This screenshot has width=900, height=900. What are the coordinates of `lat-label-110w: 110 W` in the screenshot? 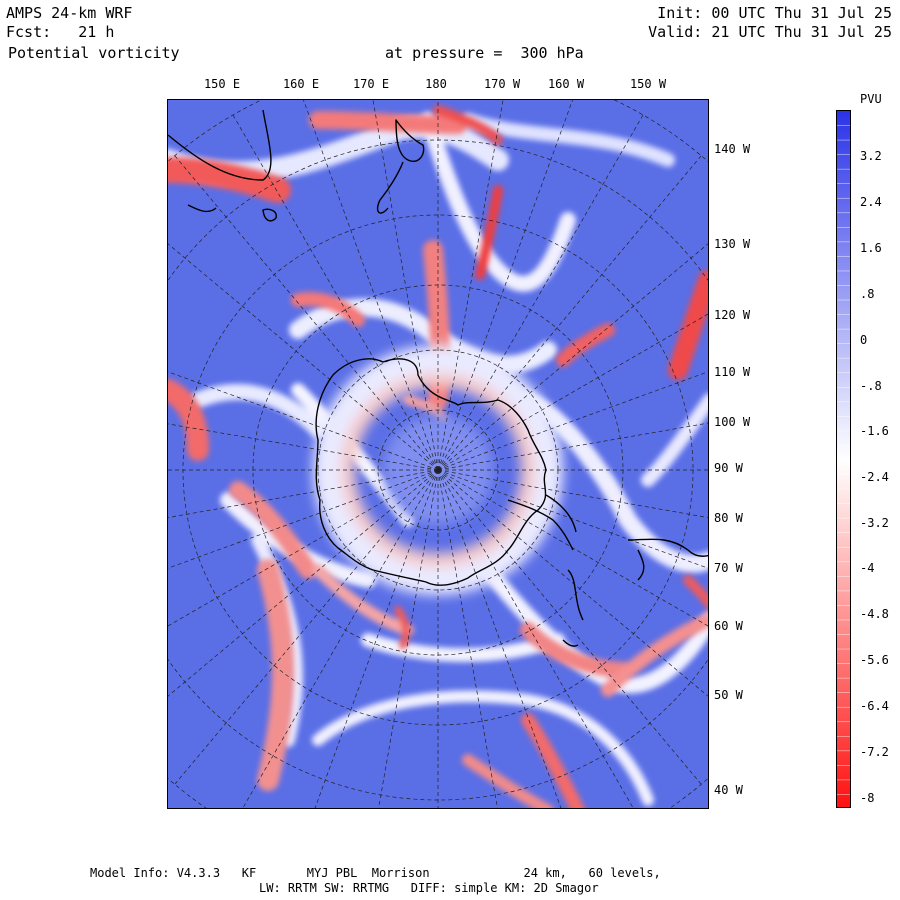 It's located at (732, 372).